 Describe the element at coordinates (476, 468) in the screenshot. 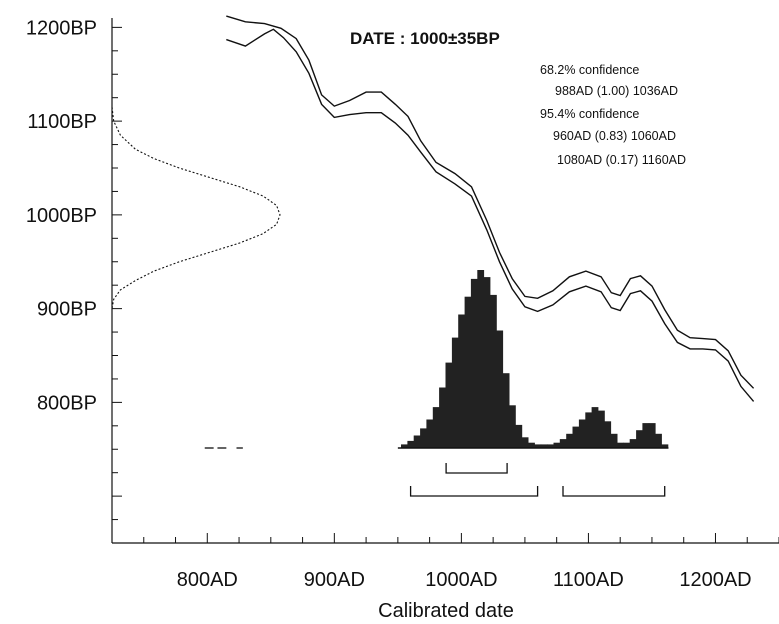

I see `sigma1-range-bracket` at that location.